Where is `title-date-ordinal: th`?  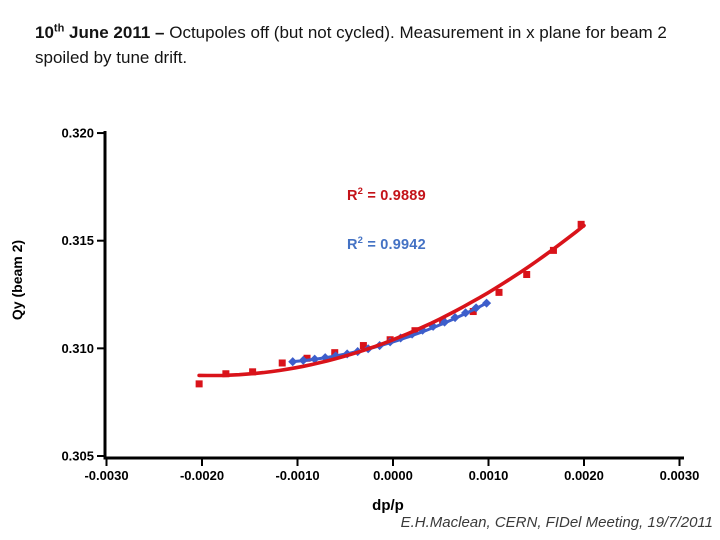 title-date-ordinal: th is located at coordinates (59, 28).